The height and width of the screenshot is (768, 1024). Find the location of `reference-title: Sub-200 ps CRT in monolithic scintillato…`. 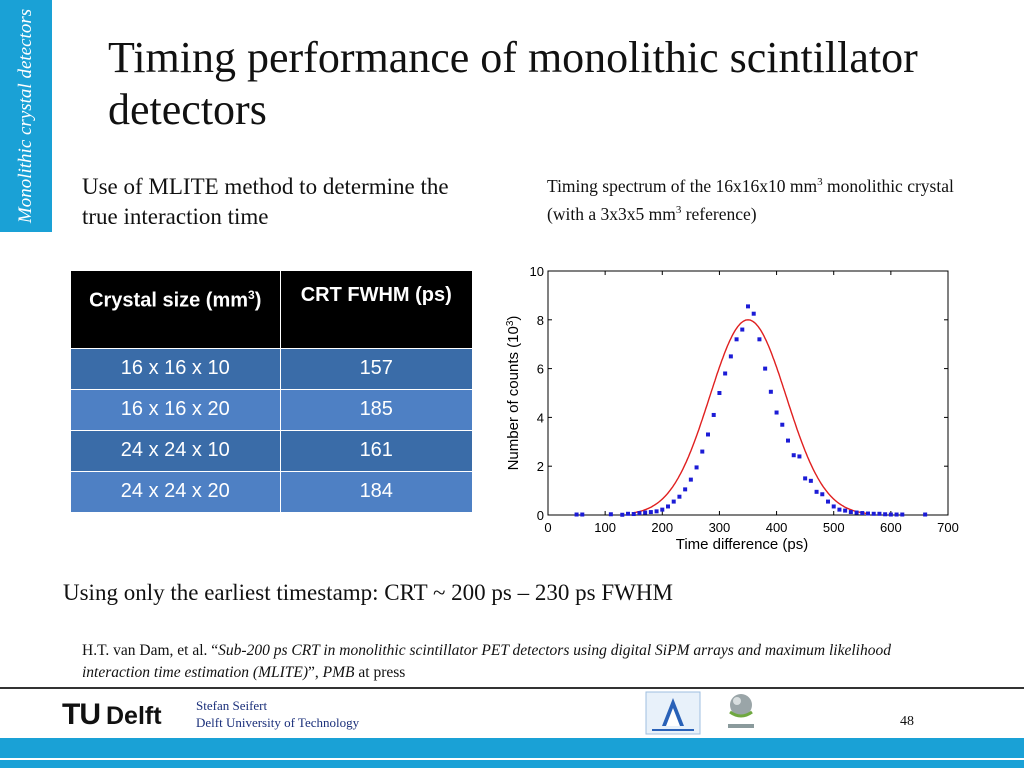

reference-title: Sub-200 ps CRT in monolithic scintillato… is located at coordinates (486, 661).